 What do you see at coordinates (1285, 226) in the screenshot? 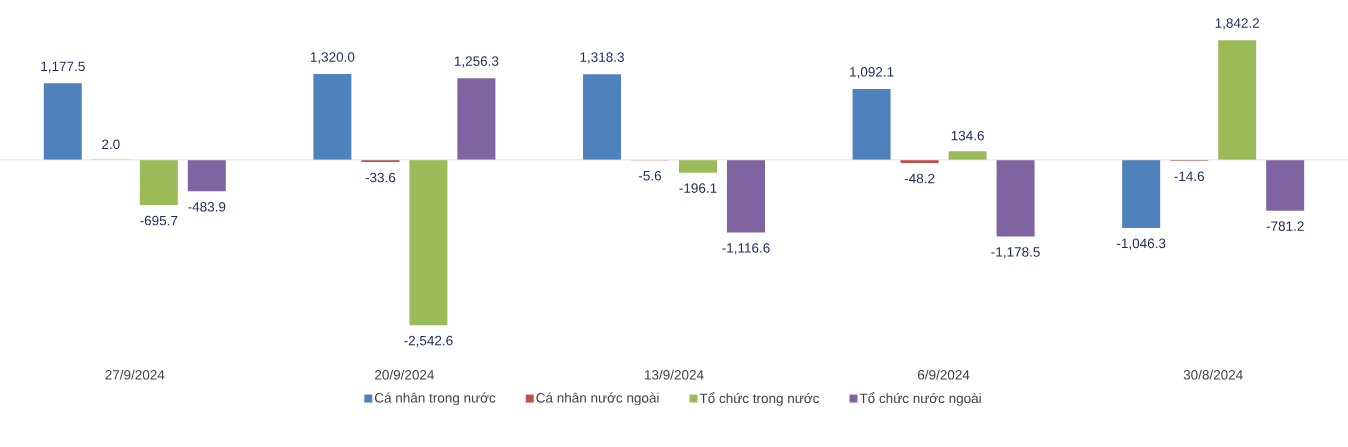
I see `data-label: -781.2` at bounding box center [1285, 226].